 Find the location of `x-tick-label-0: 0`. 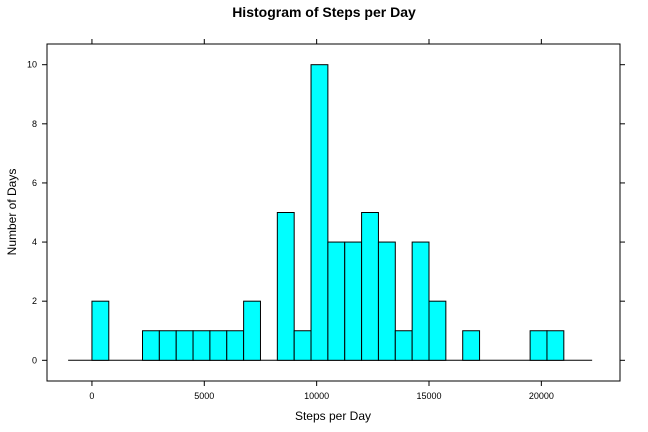

x-tick-label-0: 0 is located at coordinates (91, 396).